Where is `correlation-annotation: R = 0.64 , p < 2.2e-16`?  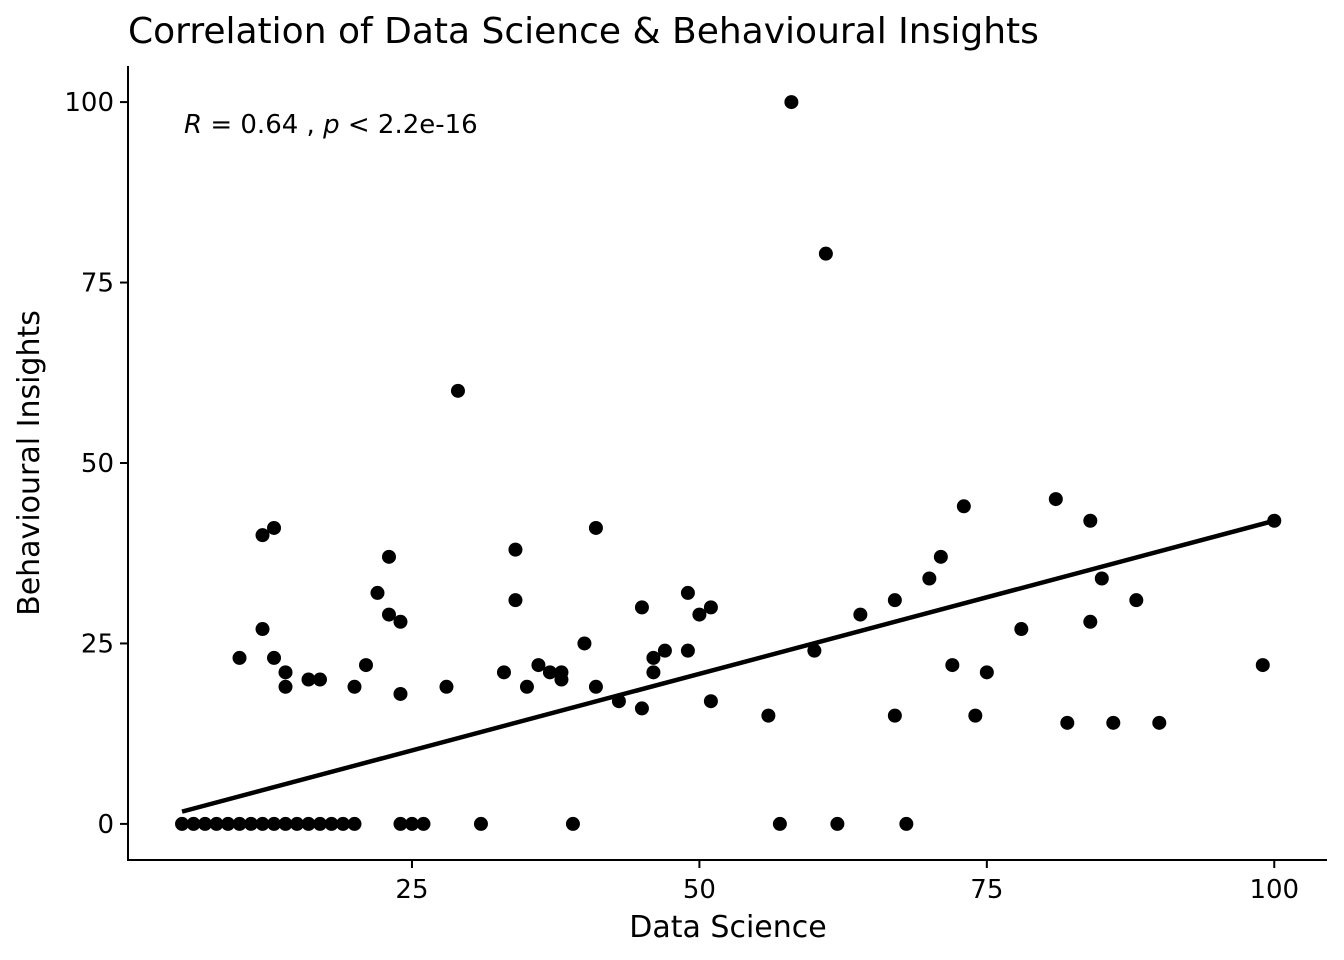 correlation-annotation: R = 0.64 , p < 2.2e-16 is located at coordinates (331, 125).